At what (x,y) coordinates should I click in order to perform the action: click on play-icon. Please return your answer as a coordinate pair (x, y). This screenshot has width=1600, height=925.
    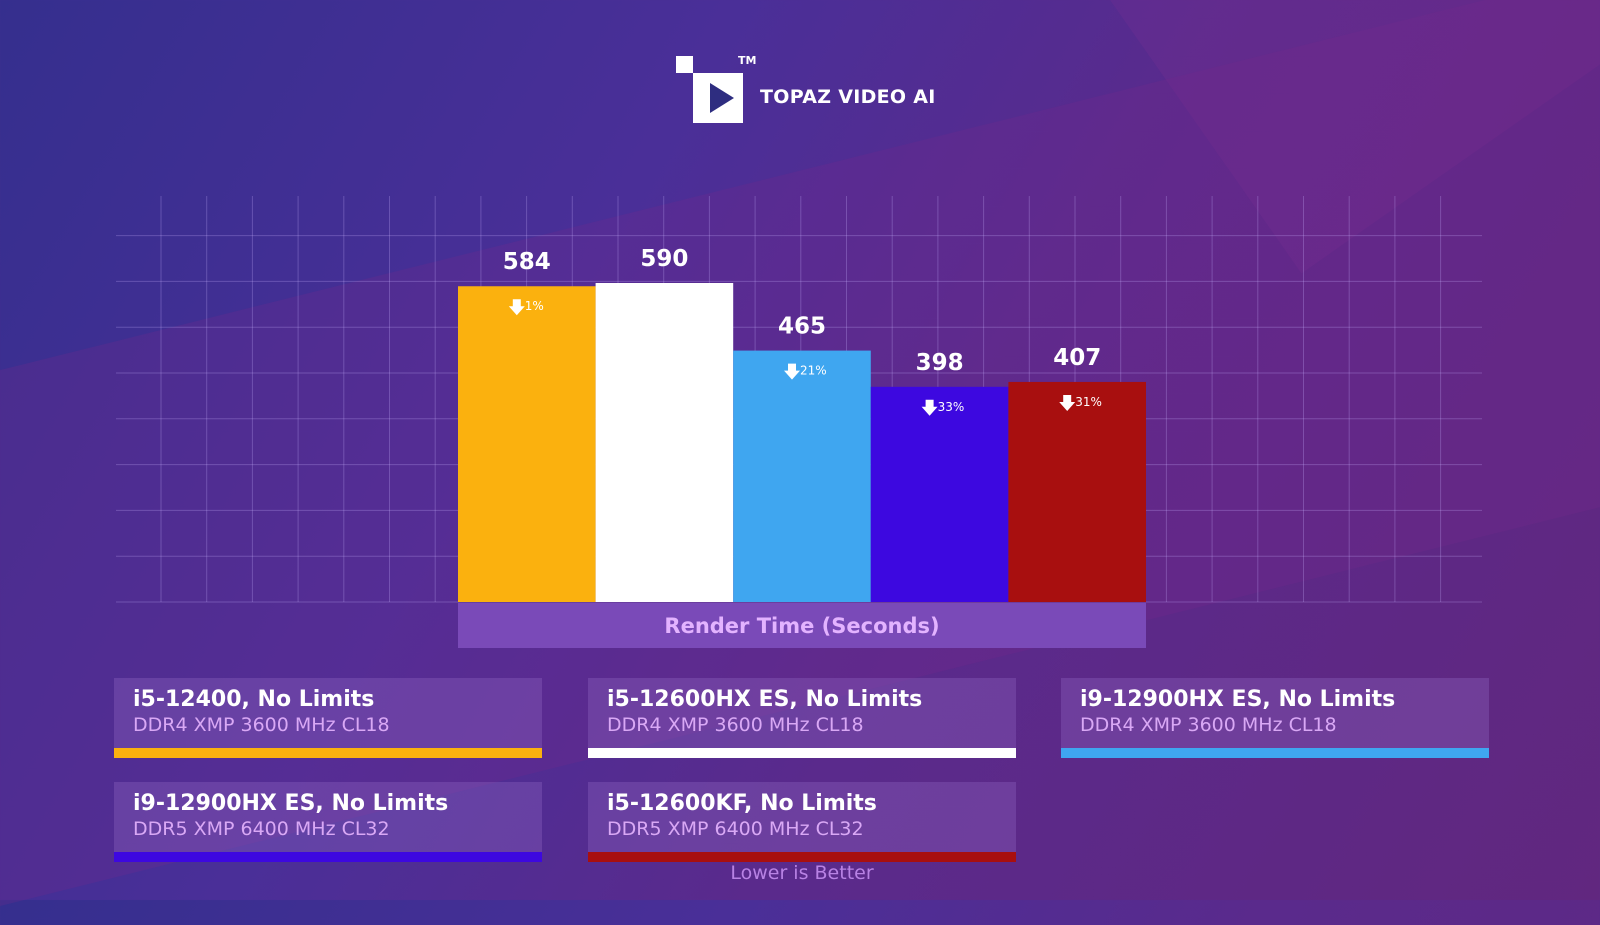
    Looking at the image, I should click on (722, 98).